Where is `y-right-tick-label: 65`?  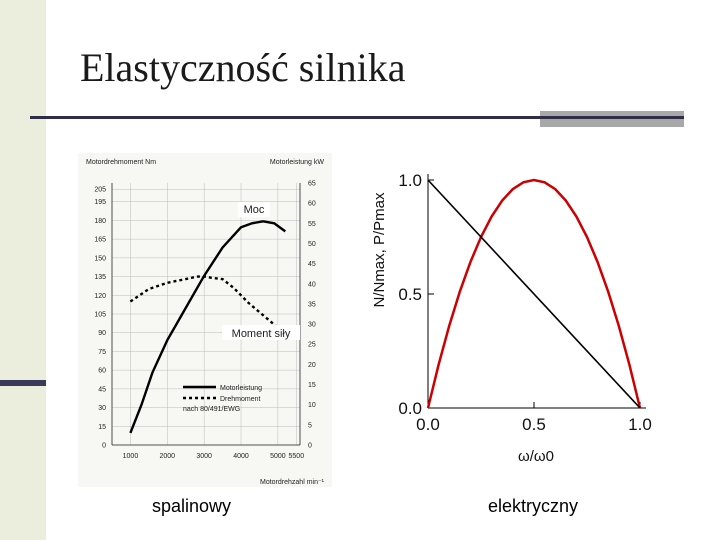 y-right-tick-label: 65 is located at coordinates (312, 184).